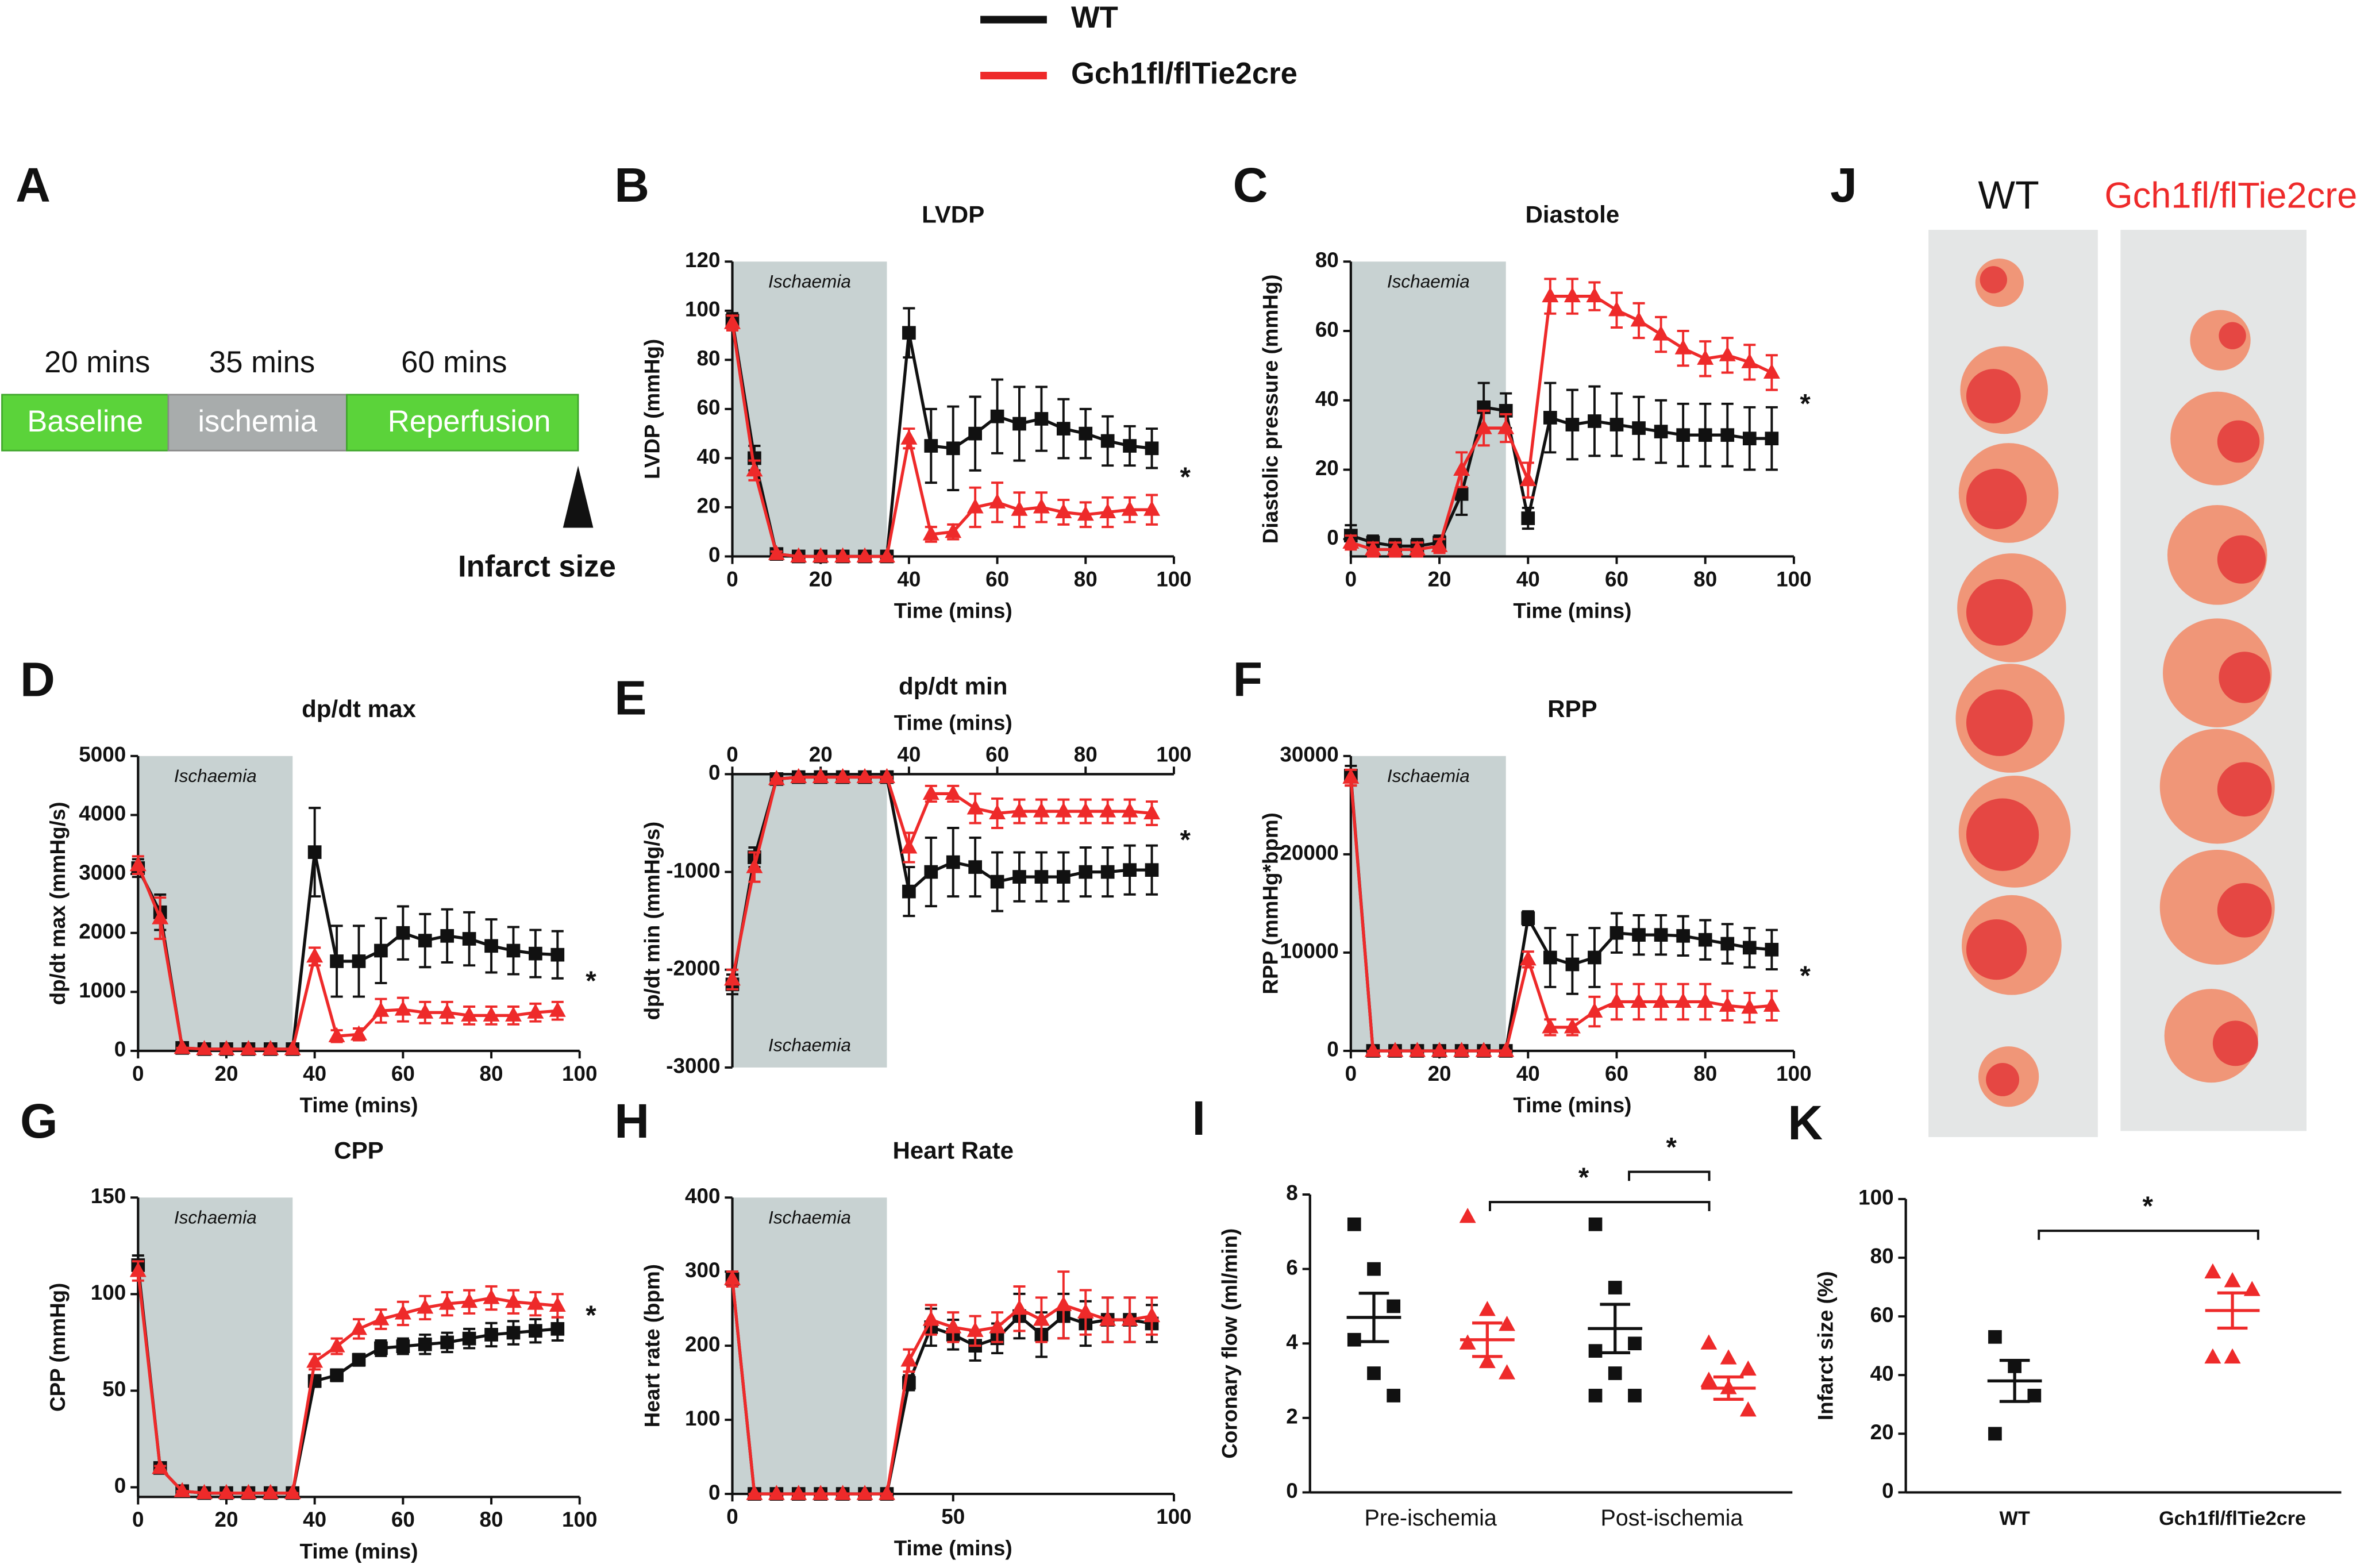 Image resolution: width=2372 pixels, height=1568 pixels. What do you see at coordinates (359, 708) in the screenshot?
I see `chart-title: dp/dt max` at bounding box center [359, 708].